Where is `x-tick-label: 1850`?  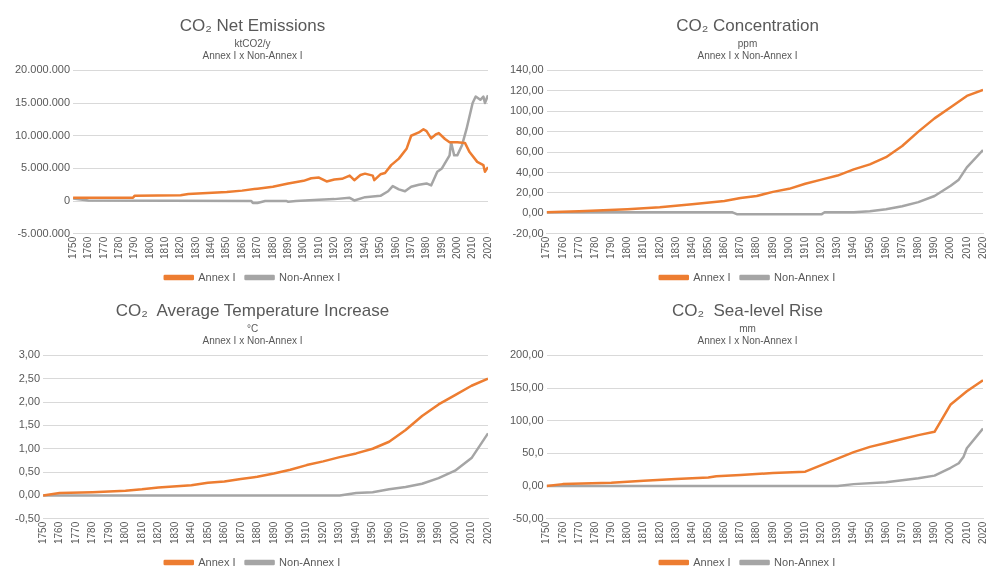 x-tick-label: 1850 is located at coordinates (708, 532).